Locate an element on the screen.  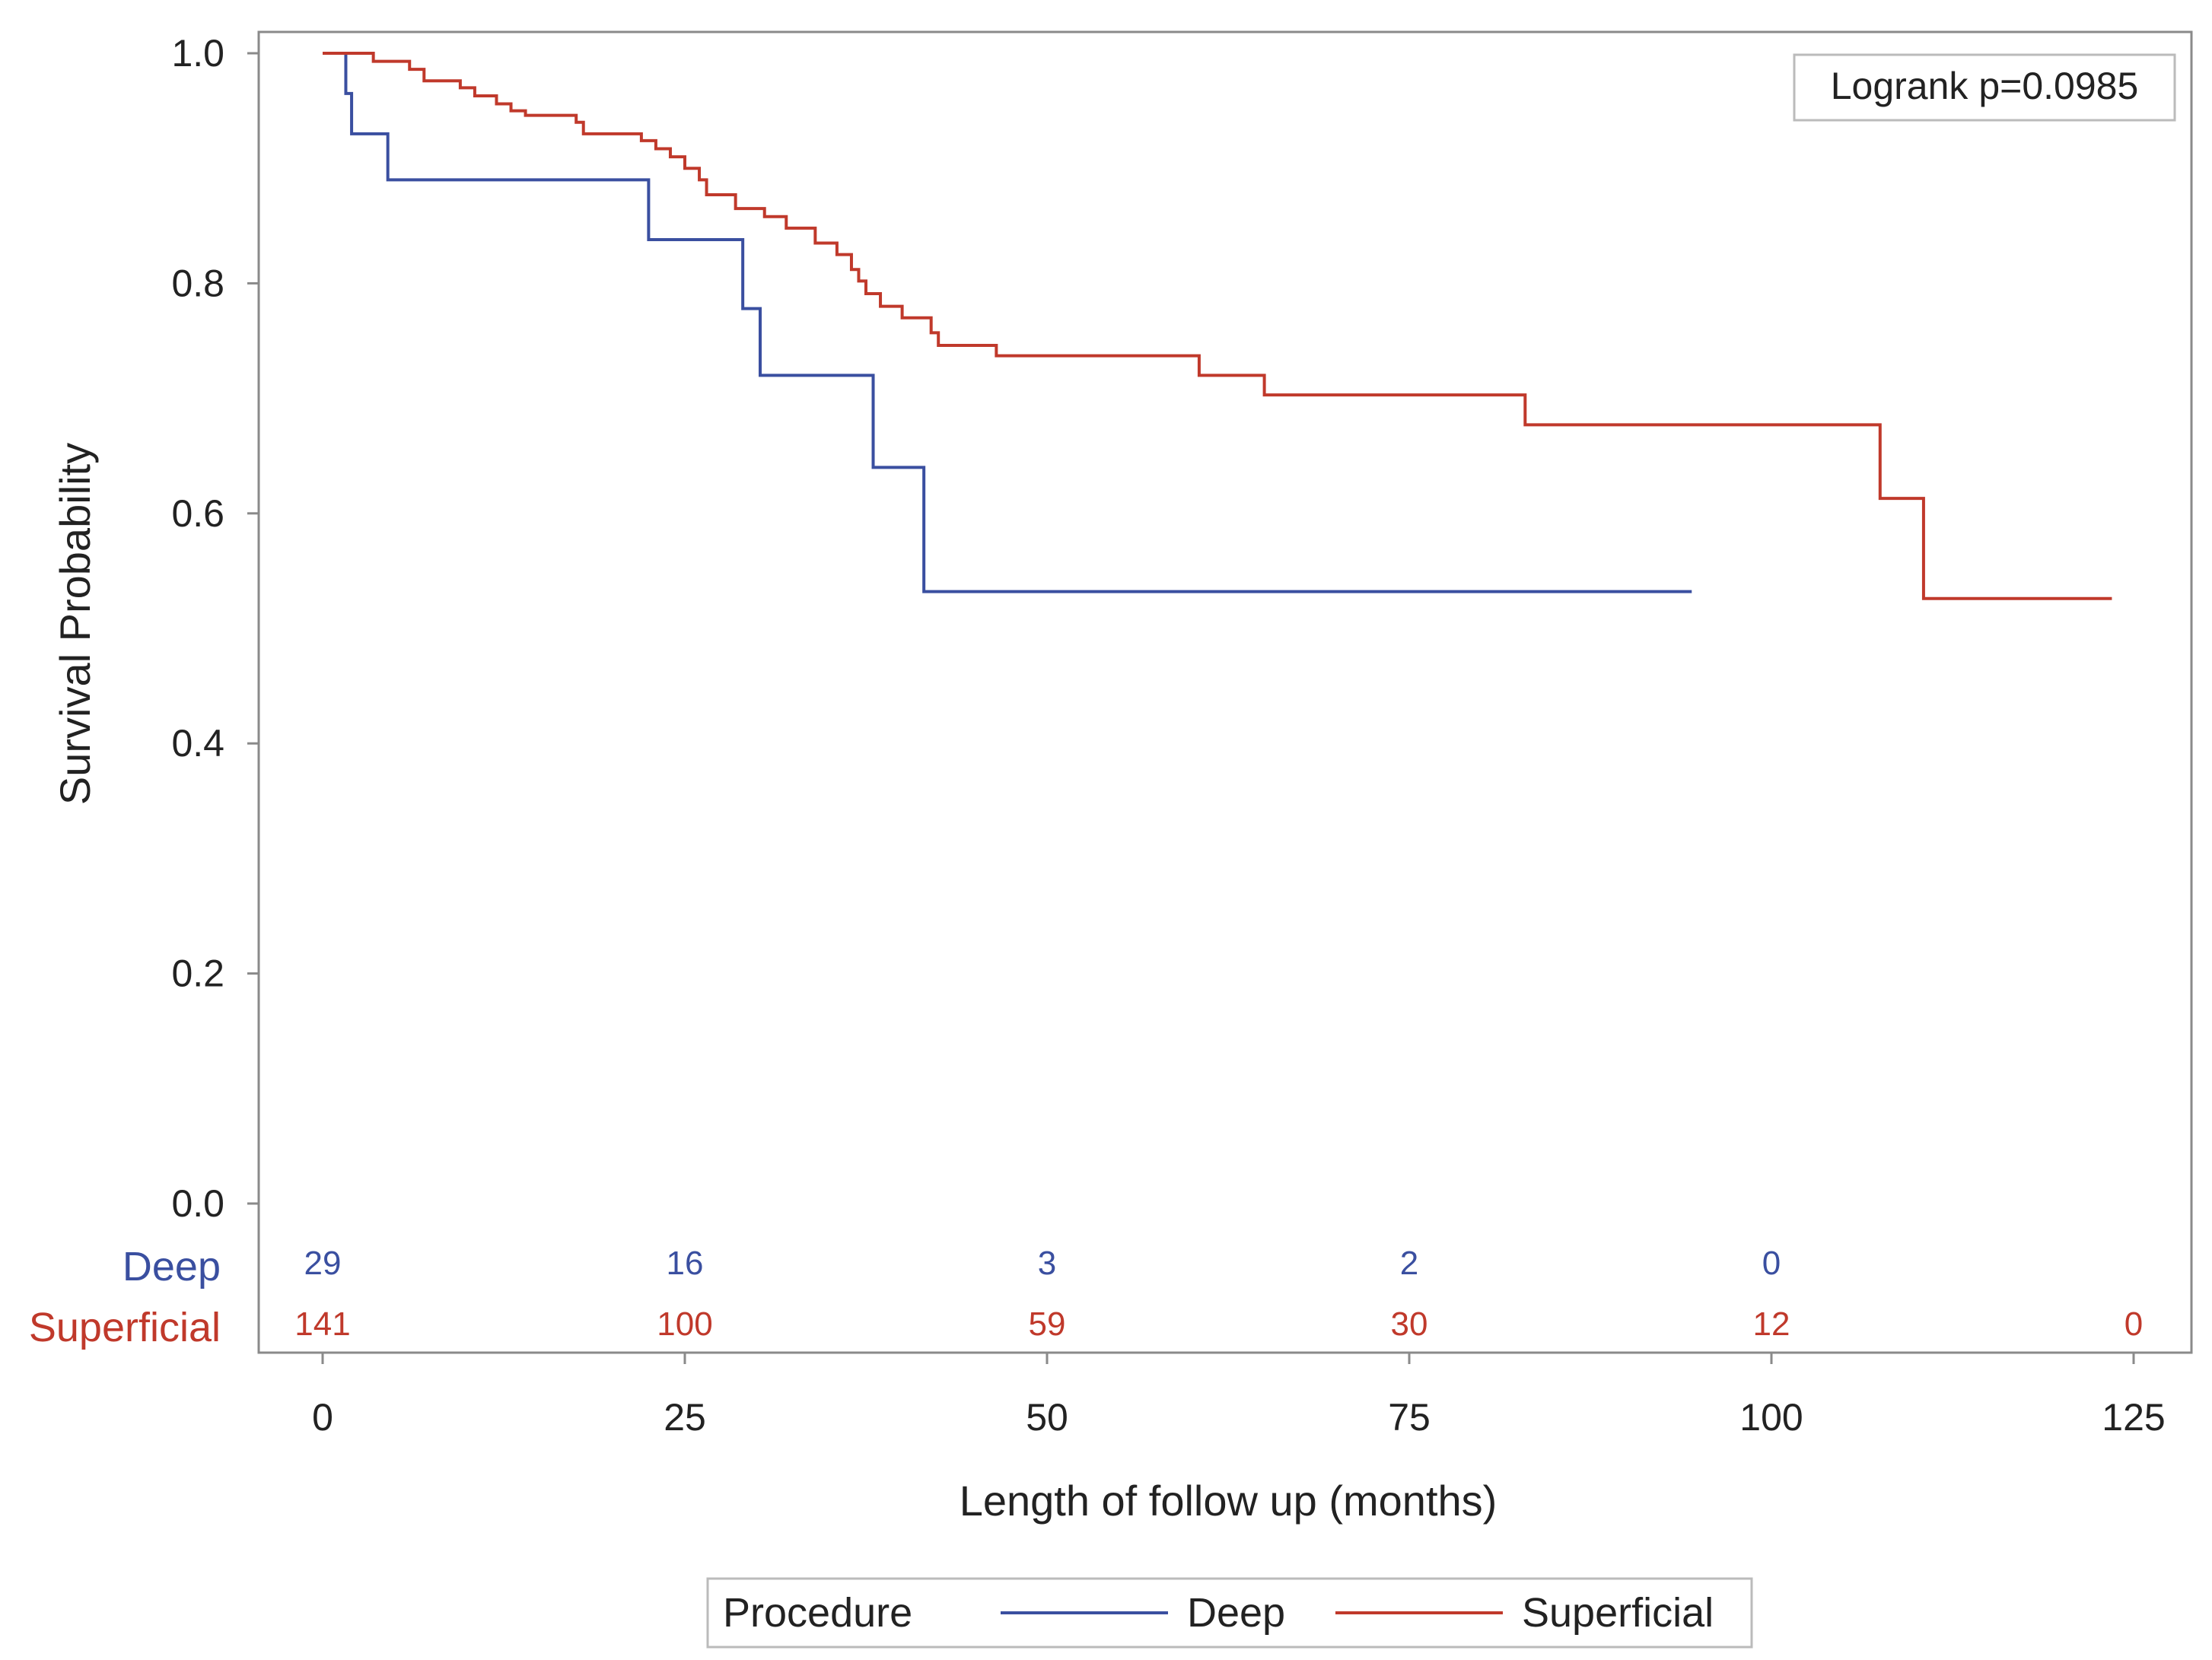
risk-count: 16 is located at coordinates (685, 1263).